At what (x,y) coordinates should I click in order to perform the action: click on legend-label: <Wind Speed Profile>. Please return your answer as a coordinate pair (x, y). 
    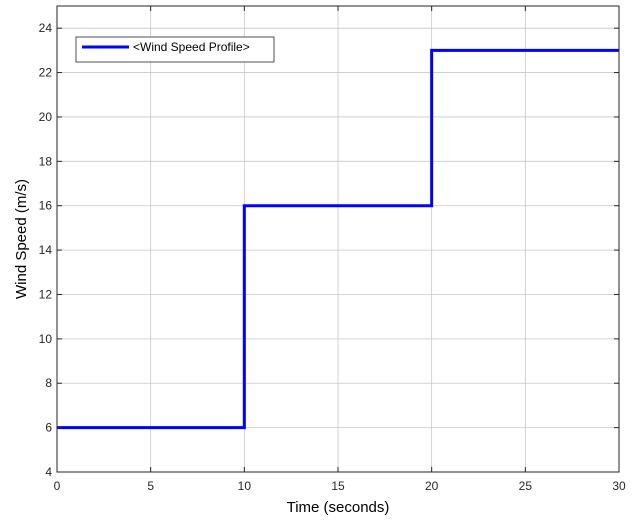
    Looking at the image, I should click on (191, 47).